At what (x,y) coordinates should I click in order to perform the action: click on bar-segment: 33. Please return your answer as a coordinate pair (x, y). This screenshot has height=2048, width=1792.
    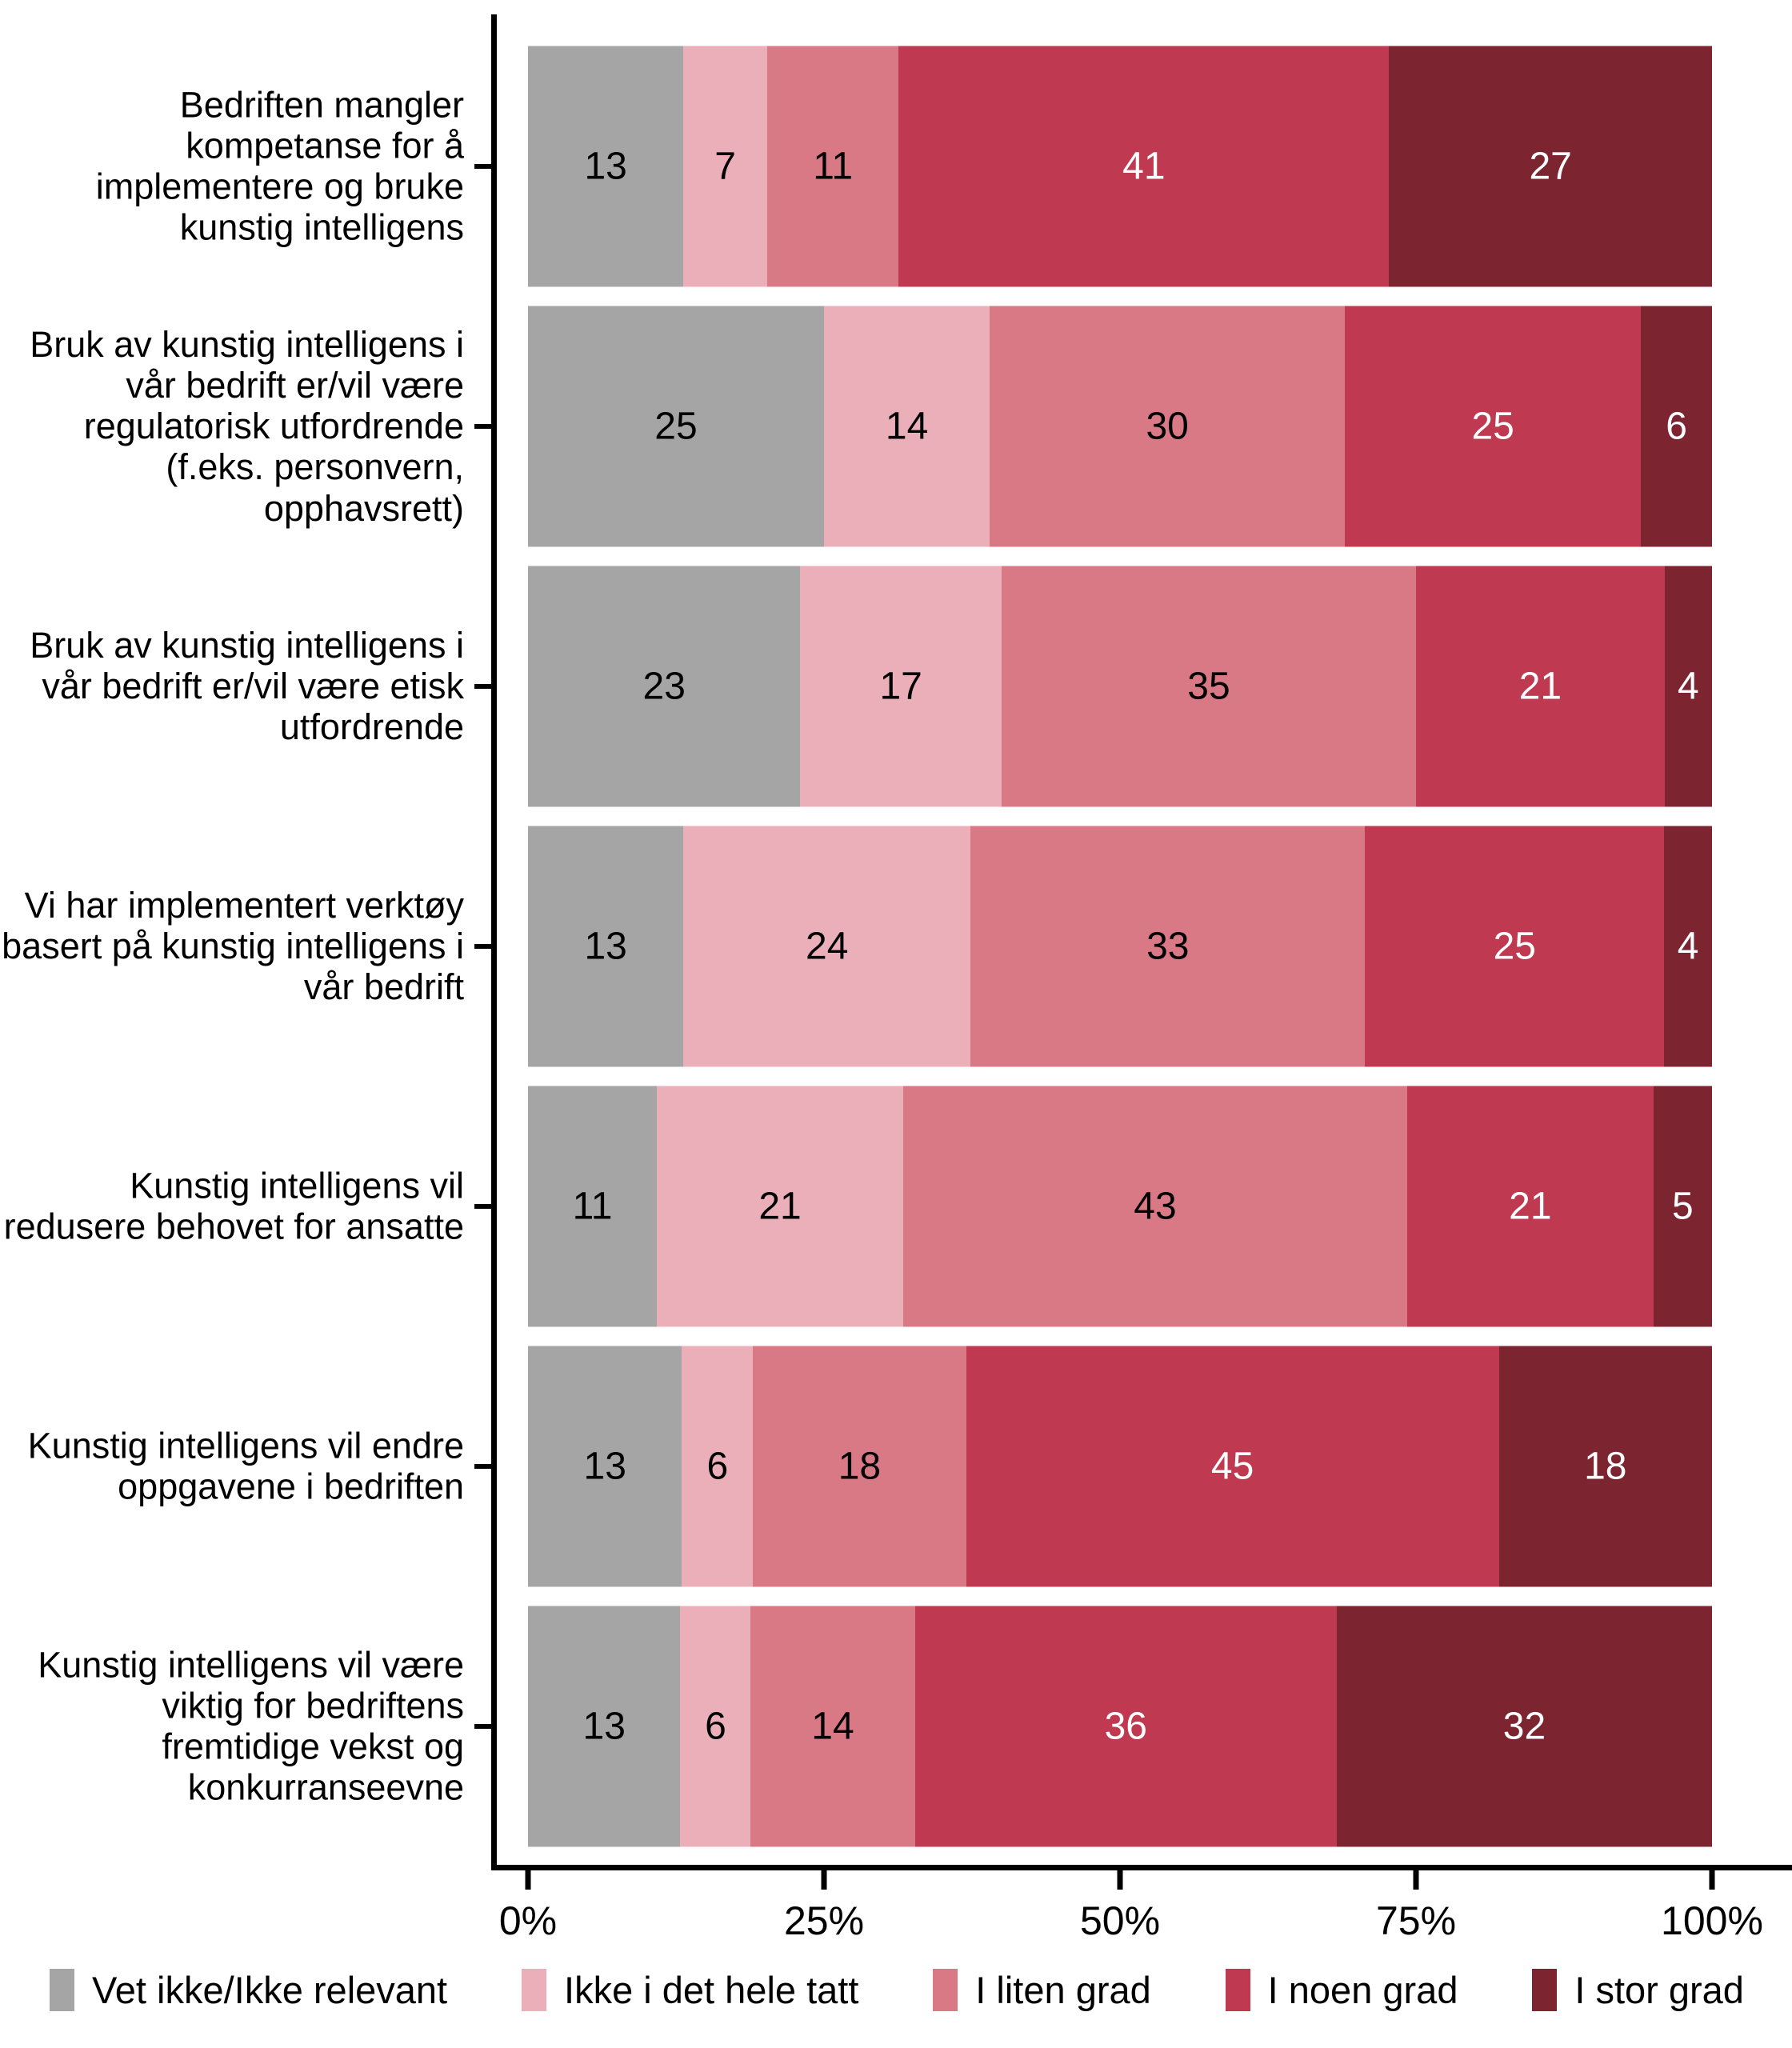
    Looking at the image, I should click on (1168, 946).